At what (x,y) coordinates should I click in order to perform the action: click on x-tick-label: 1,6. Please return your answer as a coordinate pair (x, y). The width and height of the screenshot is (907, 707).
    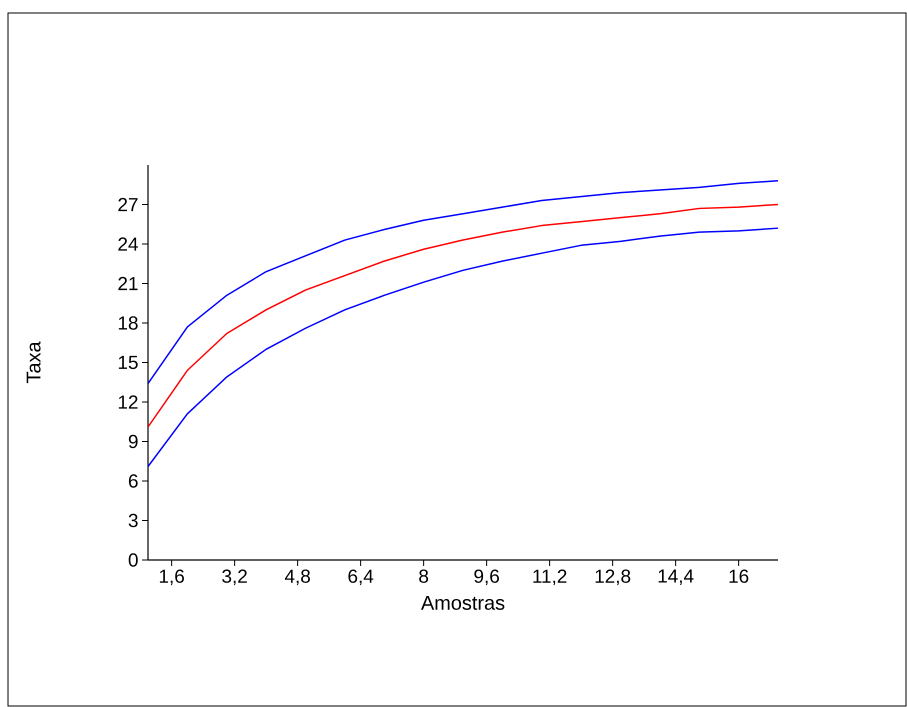
    Looking at the image, I should click on (172, 578).